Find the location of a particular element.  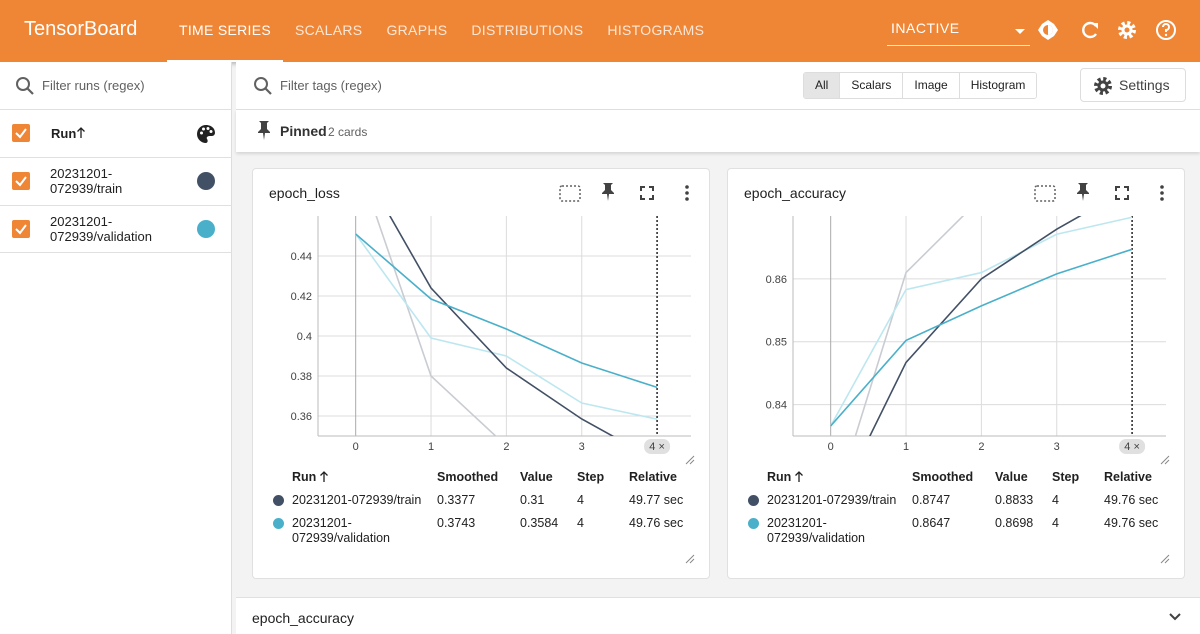

card-title: epoch_accuracy is located at coordinates (795, 193).